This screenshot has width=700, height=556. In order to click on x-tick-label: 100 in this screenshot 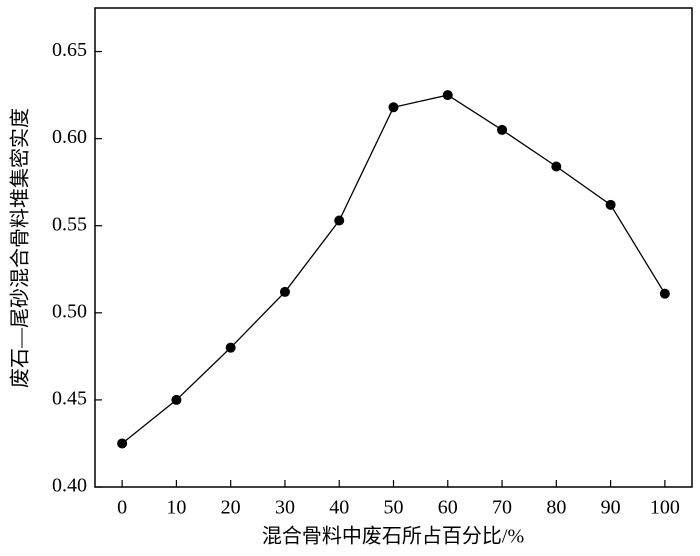, I will do `click(665, 508)`.